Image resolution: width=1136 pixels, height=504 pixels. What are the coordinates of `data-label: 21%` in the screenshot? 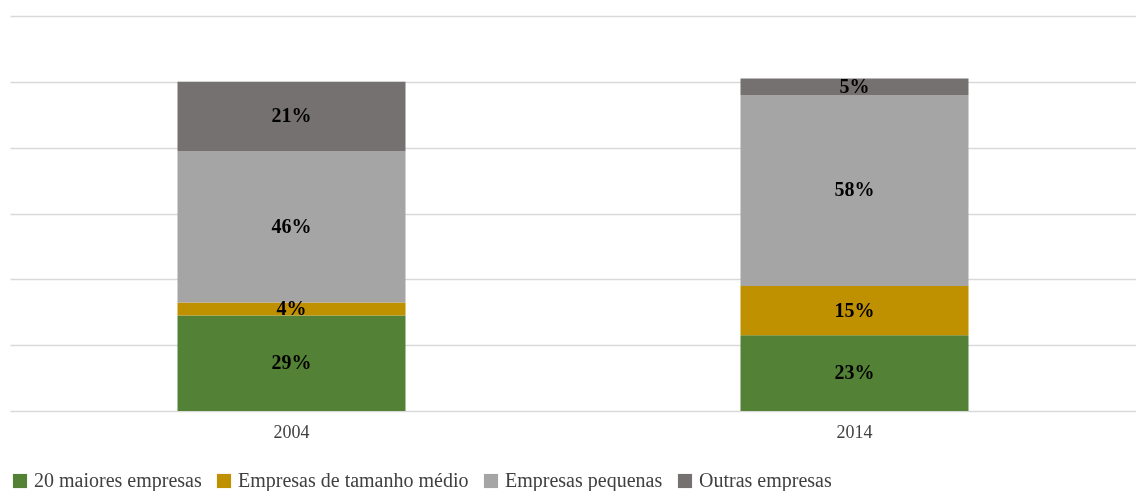 It's located at (291, 115).